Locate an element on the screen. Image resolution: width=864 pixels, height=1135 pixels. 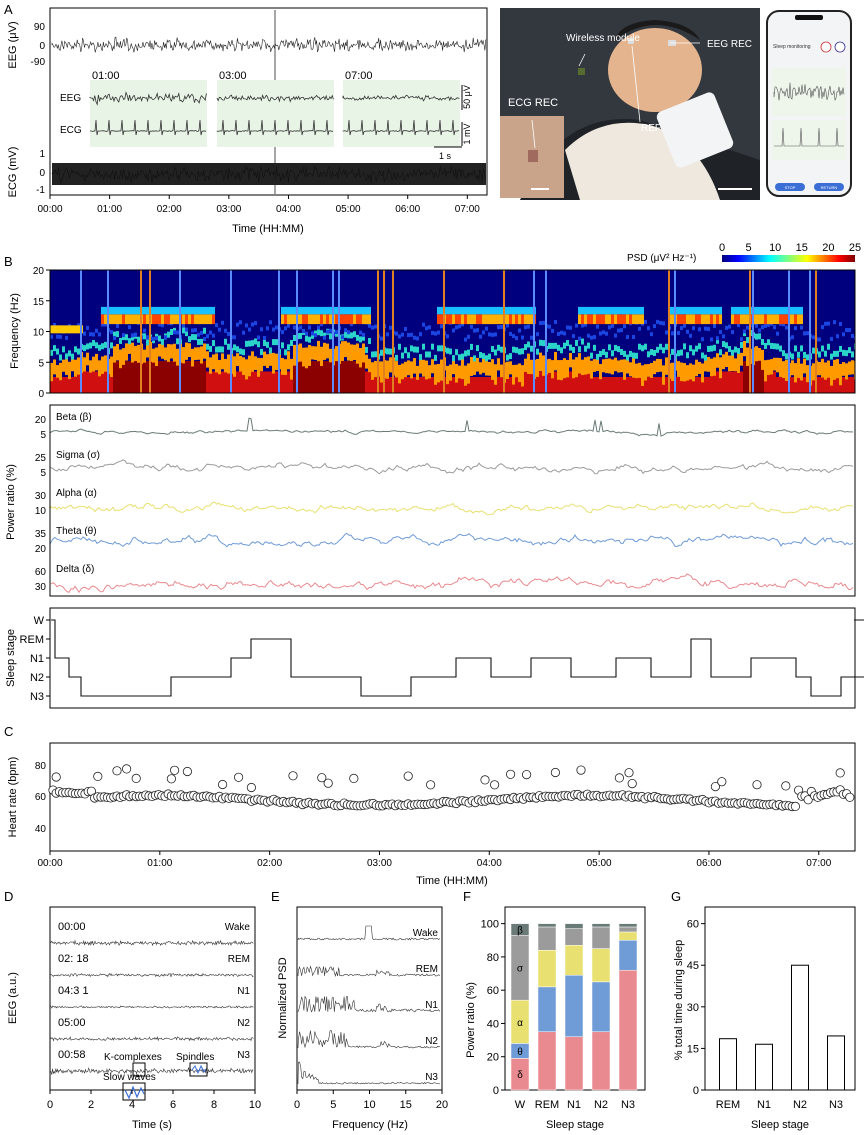
phone-title: Sleep monitoring is located at coordinates (792, 47).